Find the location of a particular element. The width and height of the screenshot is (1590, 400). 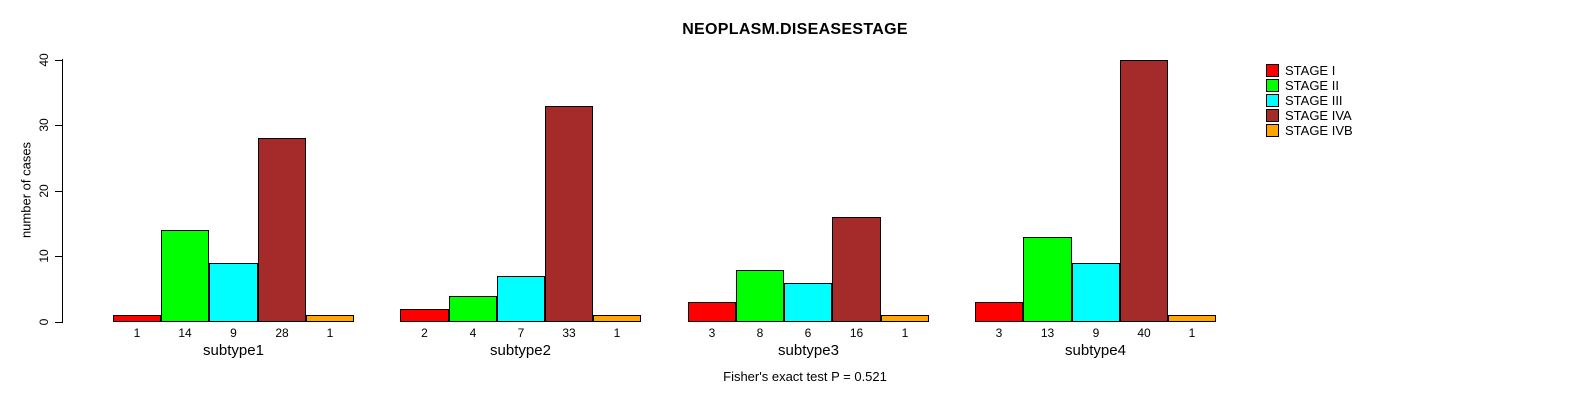

fisher-test-annotation: Fisher's exact test P = 0.521 is located at coordinates (805, 376).